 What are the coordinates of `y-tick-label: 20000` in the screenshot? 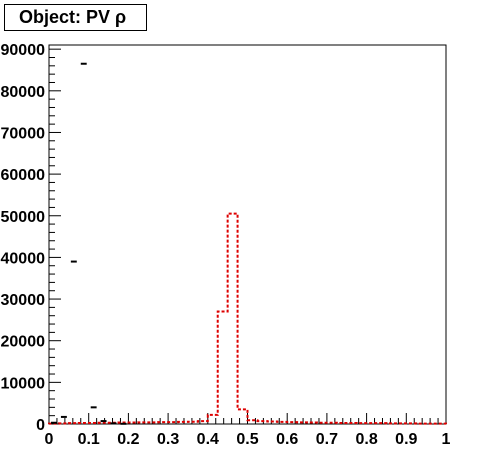 It's located at (23, 342).